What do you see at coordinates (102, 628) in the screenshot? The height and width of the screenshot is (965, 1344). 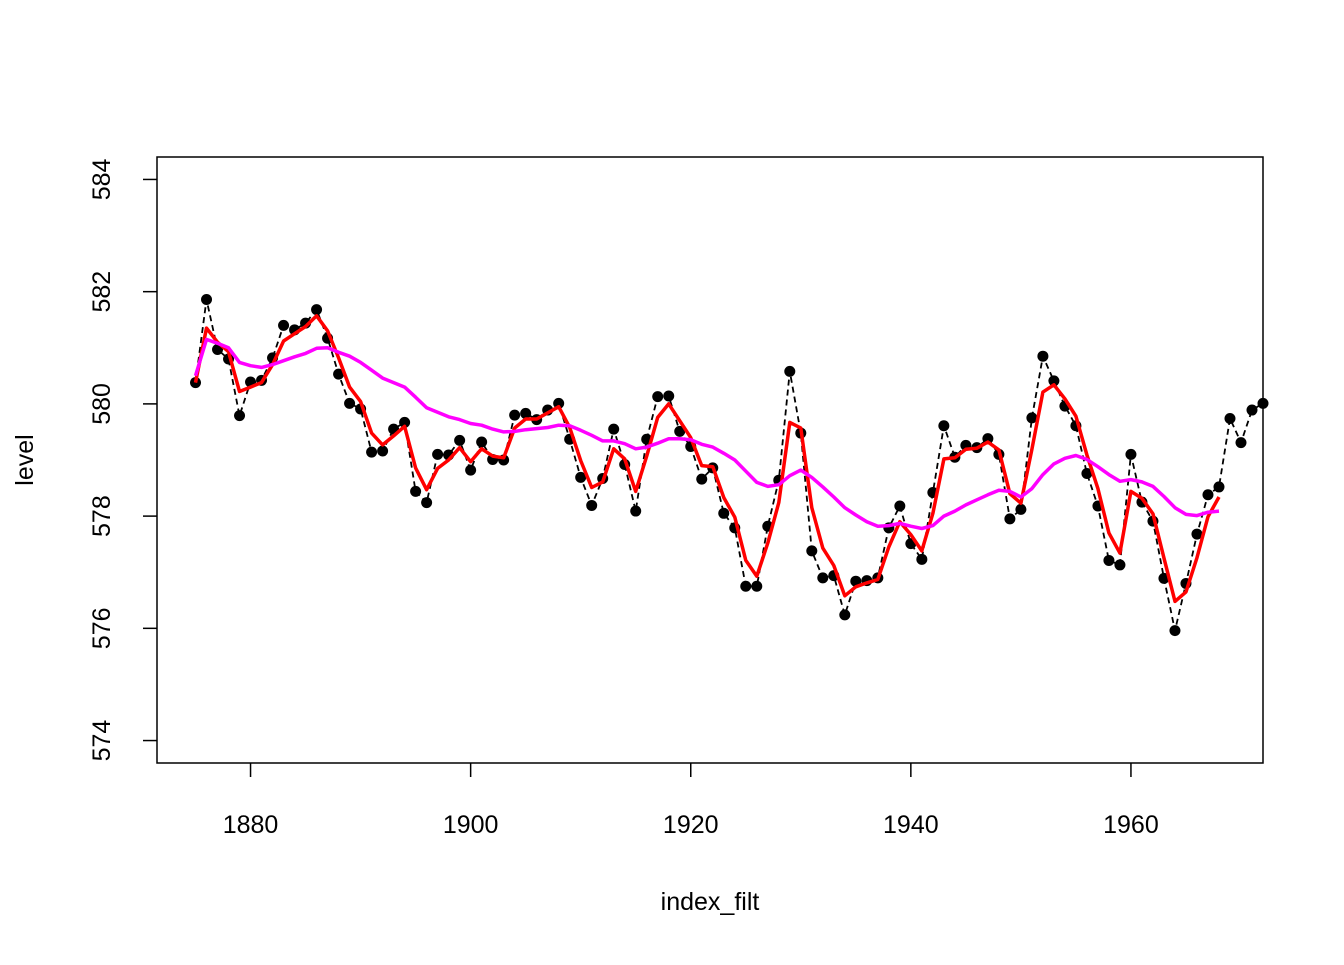 I see `y-tick-label: 576` at bounding box center [102, 628].